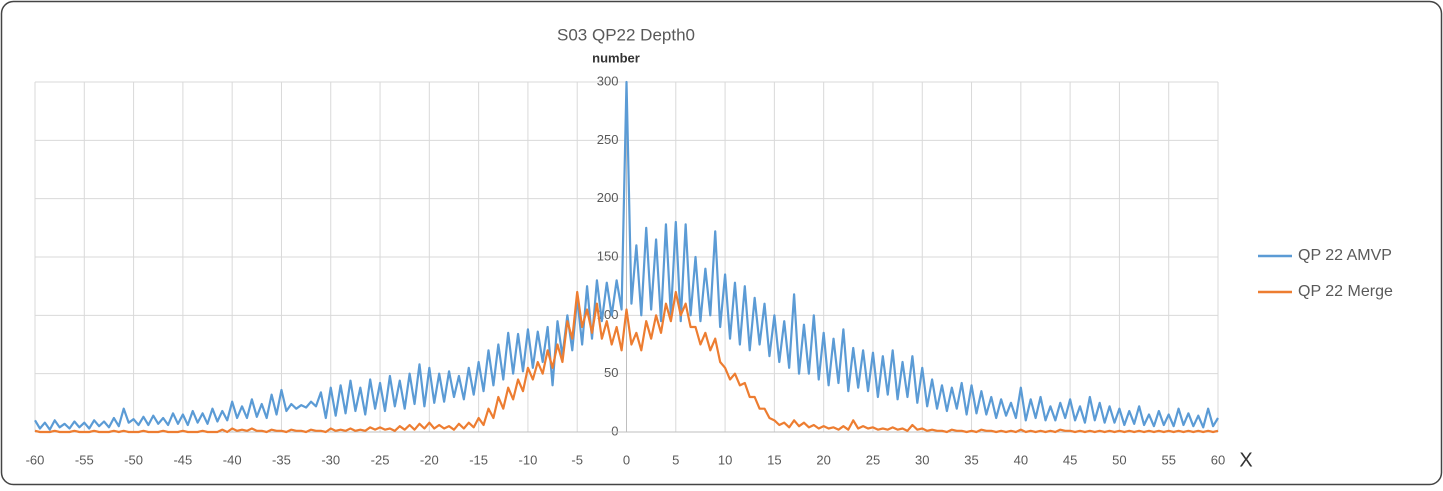 Image resolution: width=1443 pixels, height=491 pixels. Describe the element at coordinates (823, 459) in the screenshot. I see `x-tick-label: 20` at that location.